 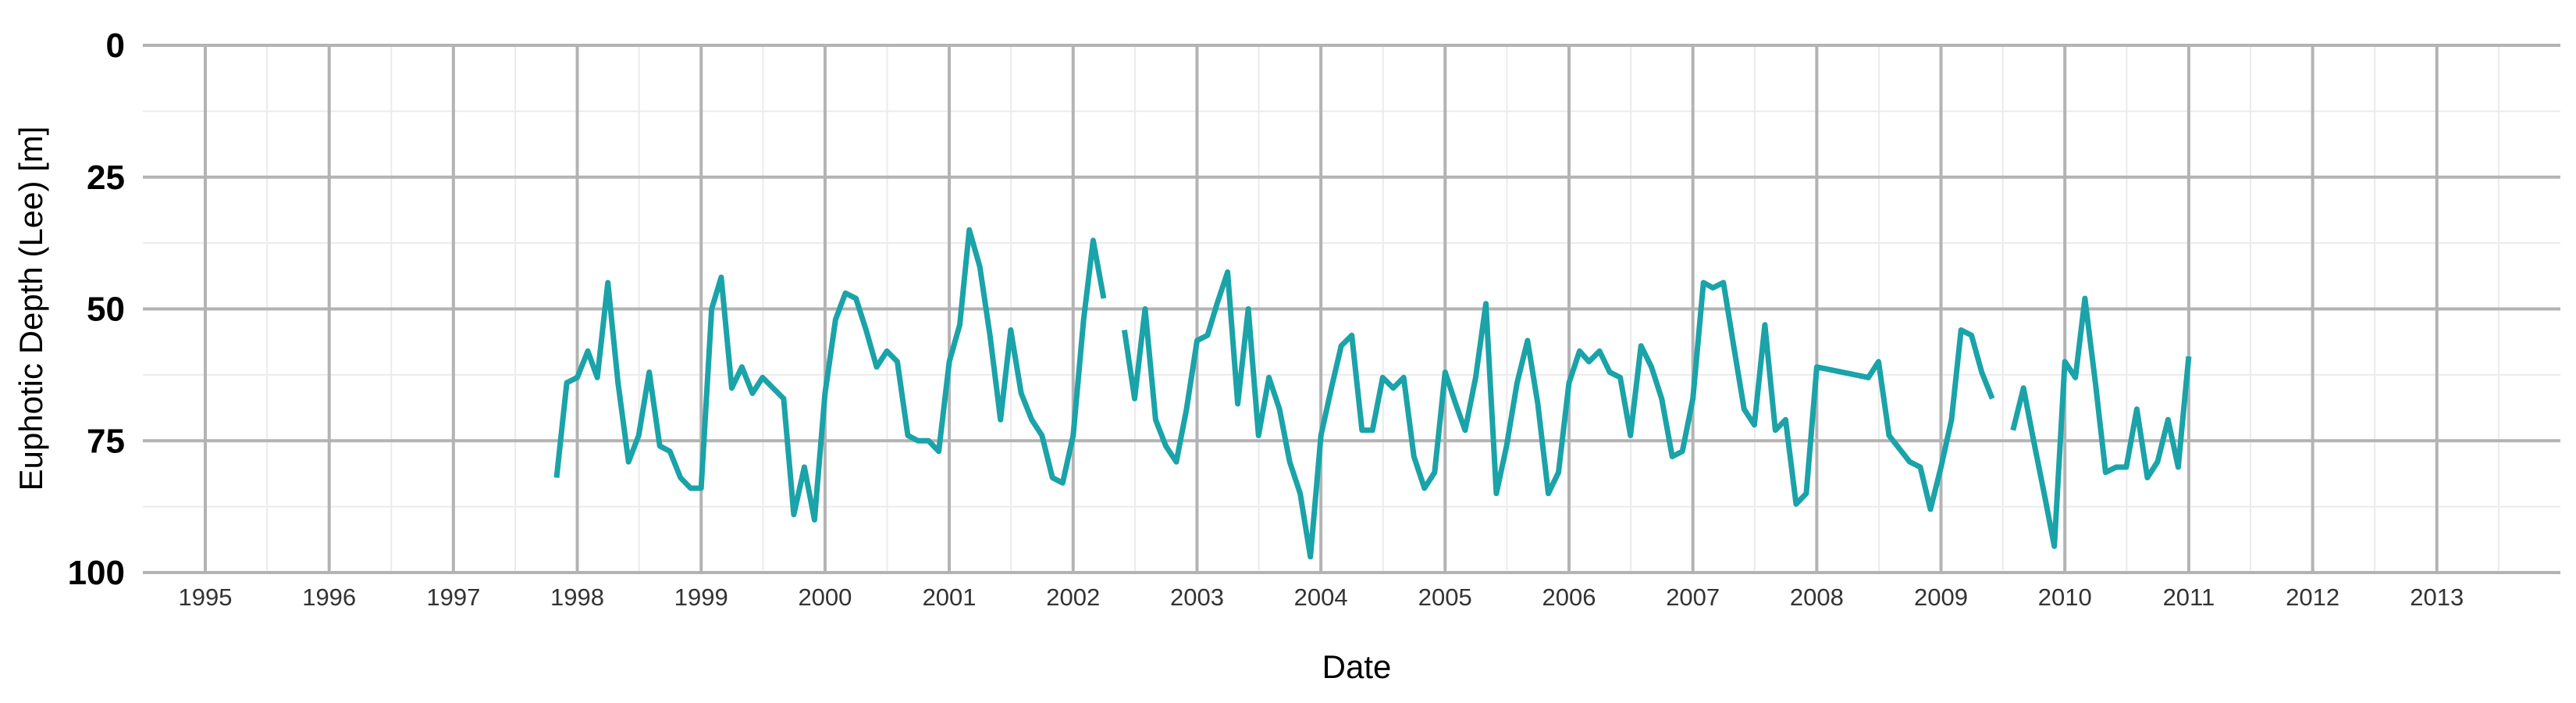 I want to click on x-tick-label: 1995, so click(x=206, y=597).